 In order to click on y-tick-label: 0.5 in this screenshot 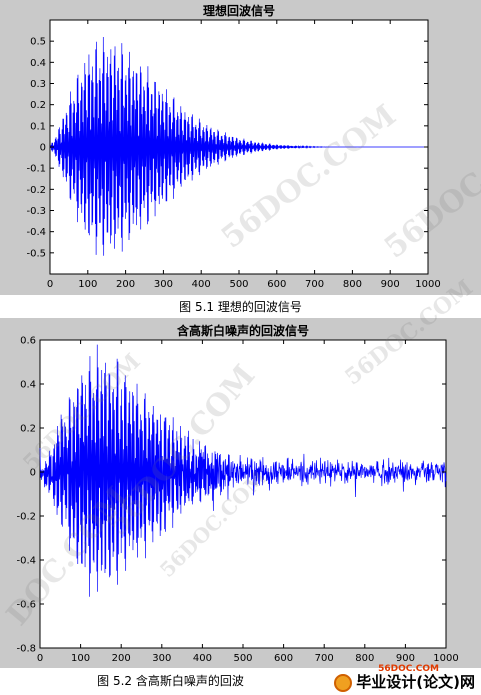, I will do `click(38, 42)`.